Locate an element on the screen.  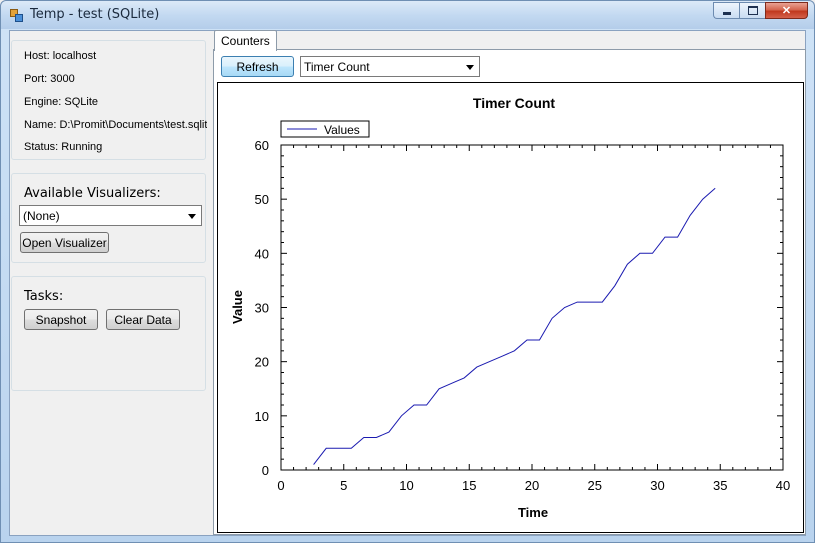
database-name-label: Name: D:\Promit\Documents\test.sqlite is located at coordinates (115, 125).